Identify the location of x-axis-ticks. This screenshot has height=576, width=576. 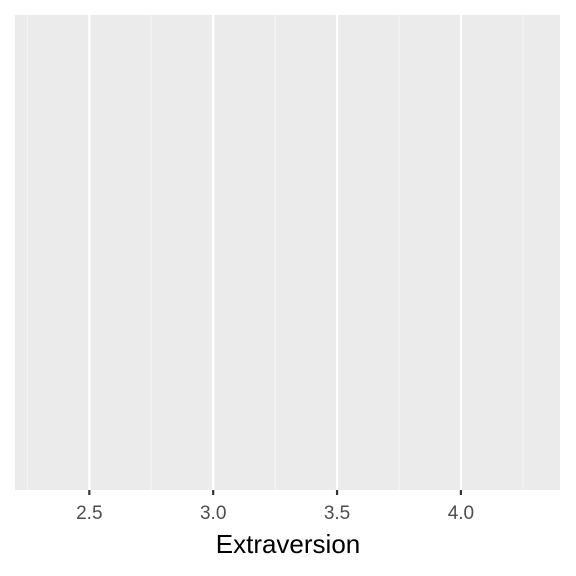
(275, 492).